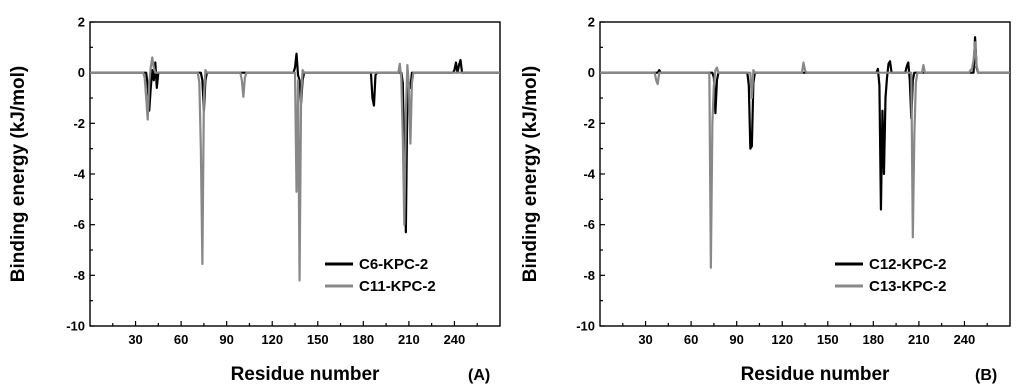  I want to click on panel-a-x-tick-label: 150, so click(318, 339).